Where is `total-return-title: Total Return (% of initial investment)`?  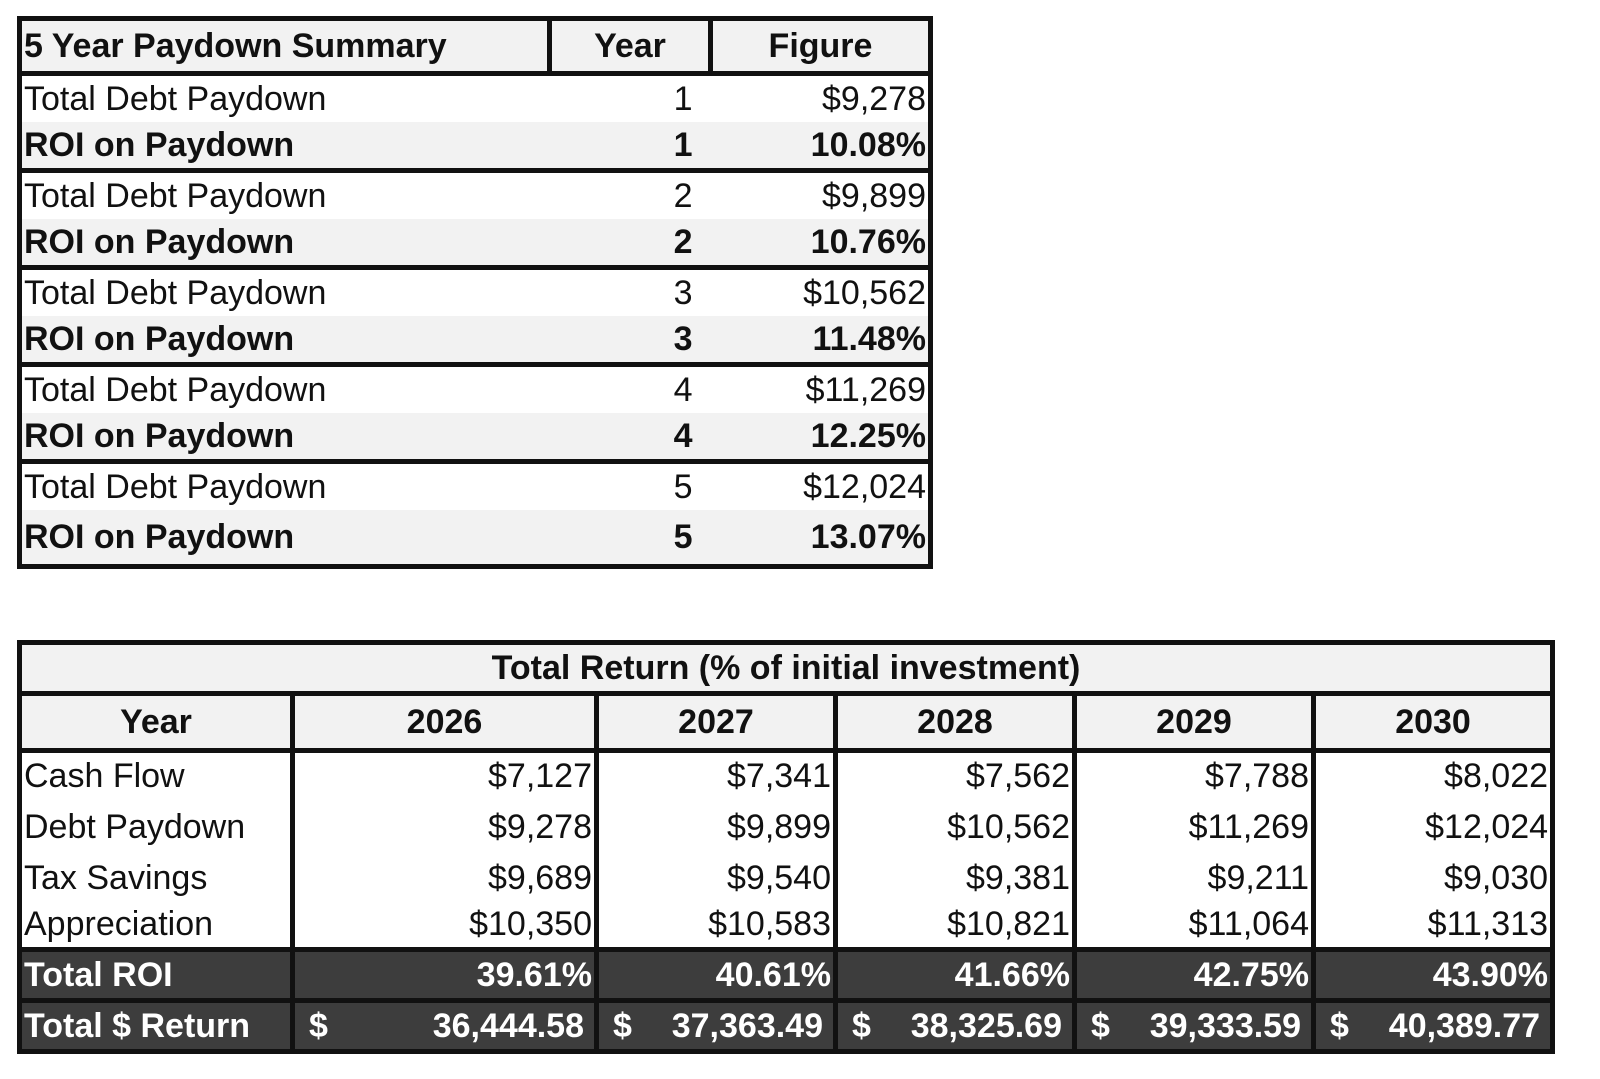
total-return-title: Total Return (% of initial investment) is located at coordinates (786, 669).